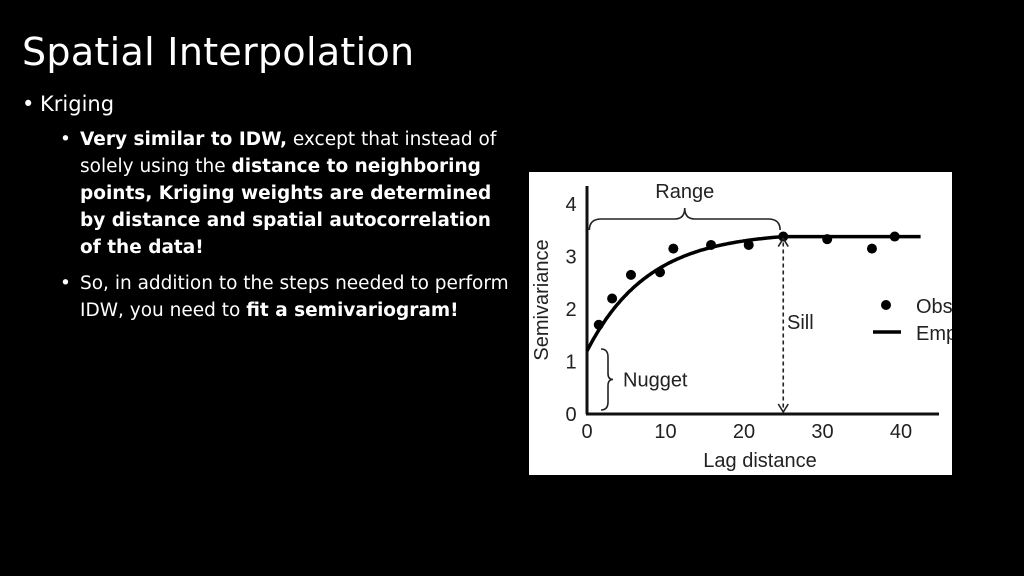  I want to click on observed-points, so click(746, 280).